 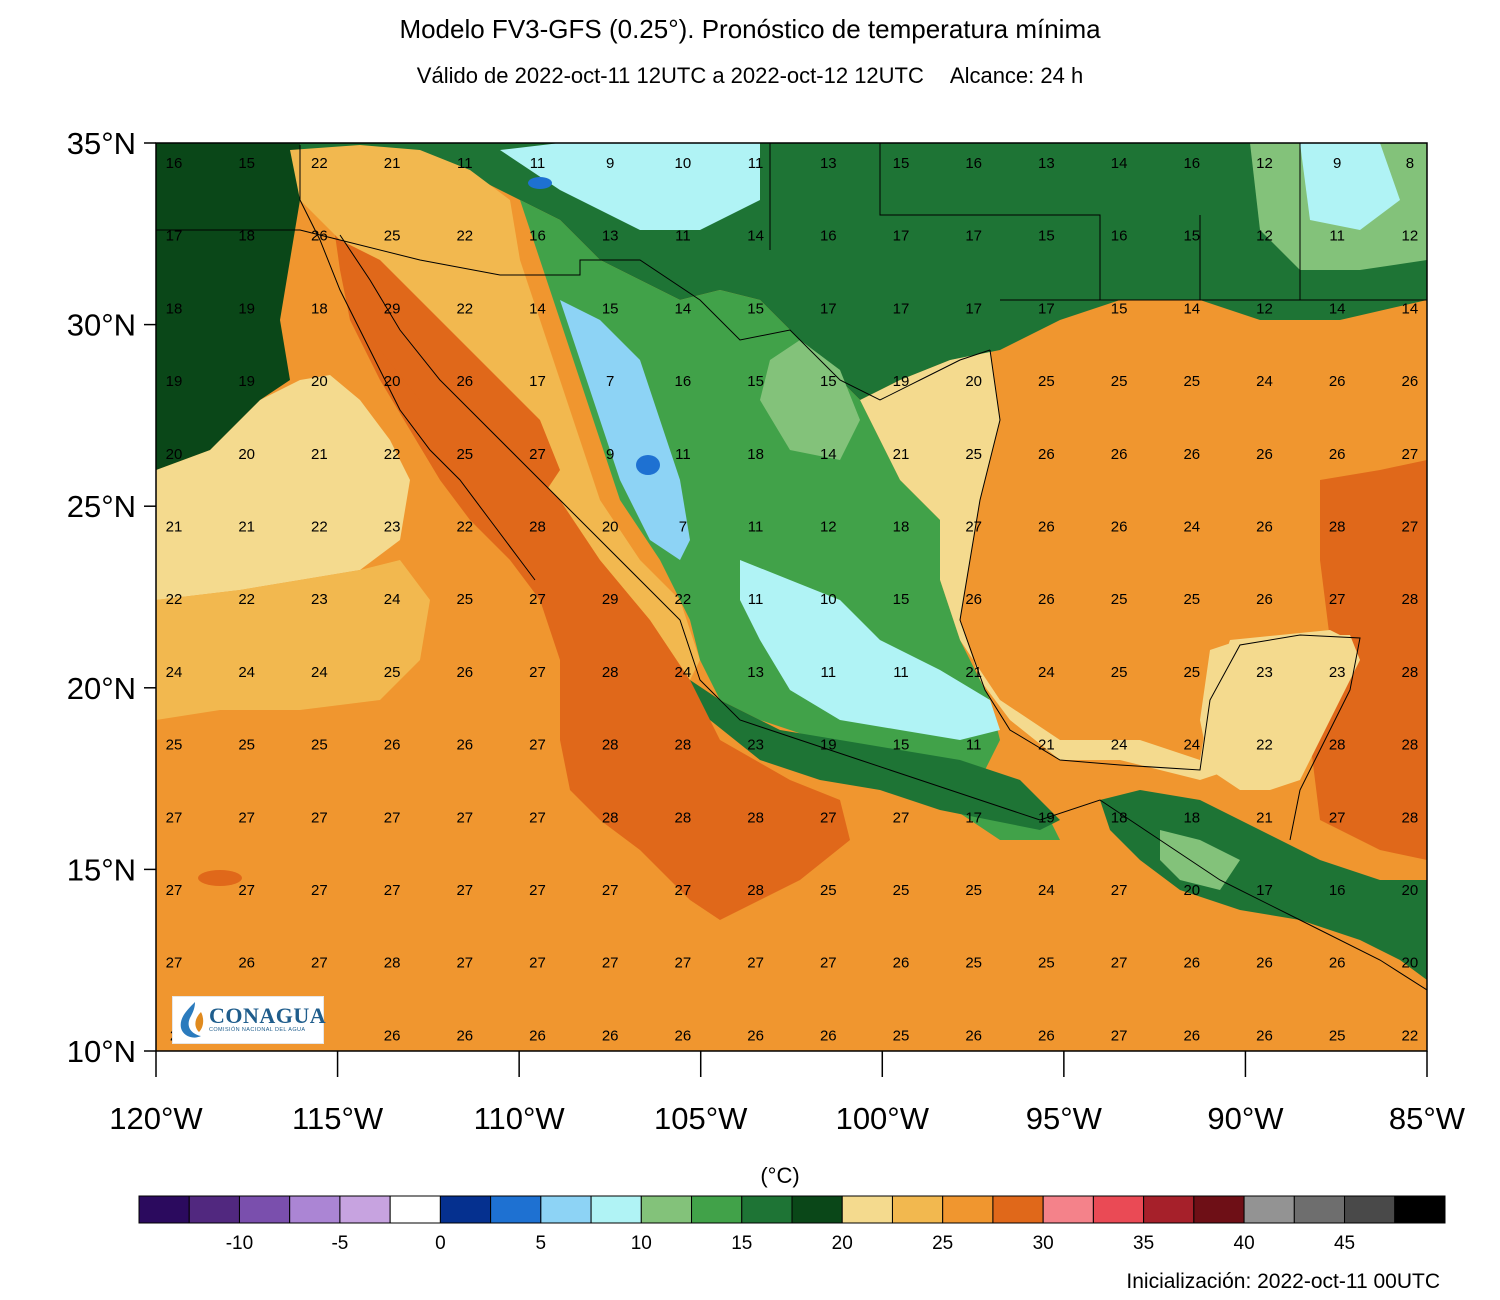 What do you see at coordinates (1245, 1118) in the screenshot?
I see `lon-label: 90°W` at bounding box center [1245, 1118].